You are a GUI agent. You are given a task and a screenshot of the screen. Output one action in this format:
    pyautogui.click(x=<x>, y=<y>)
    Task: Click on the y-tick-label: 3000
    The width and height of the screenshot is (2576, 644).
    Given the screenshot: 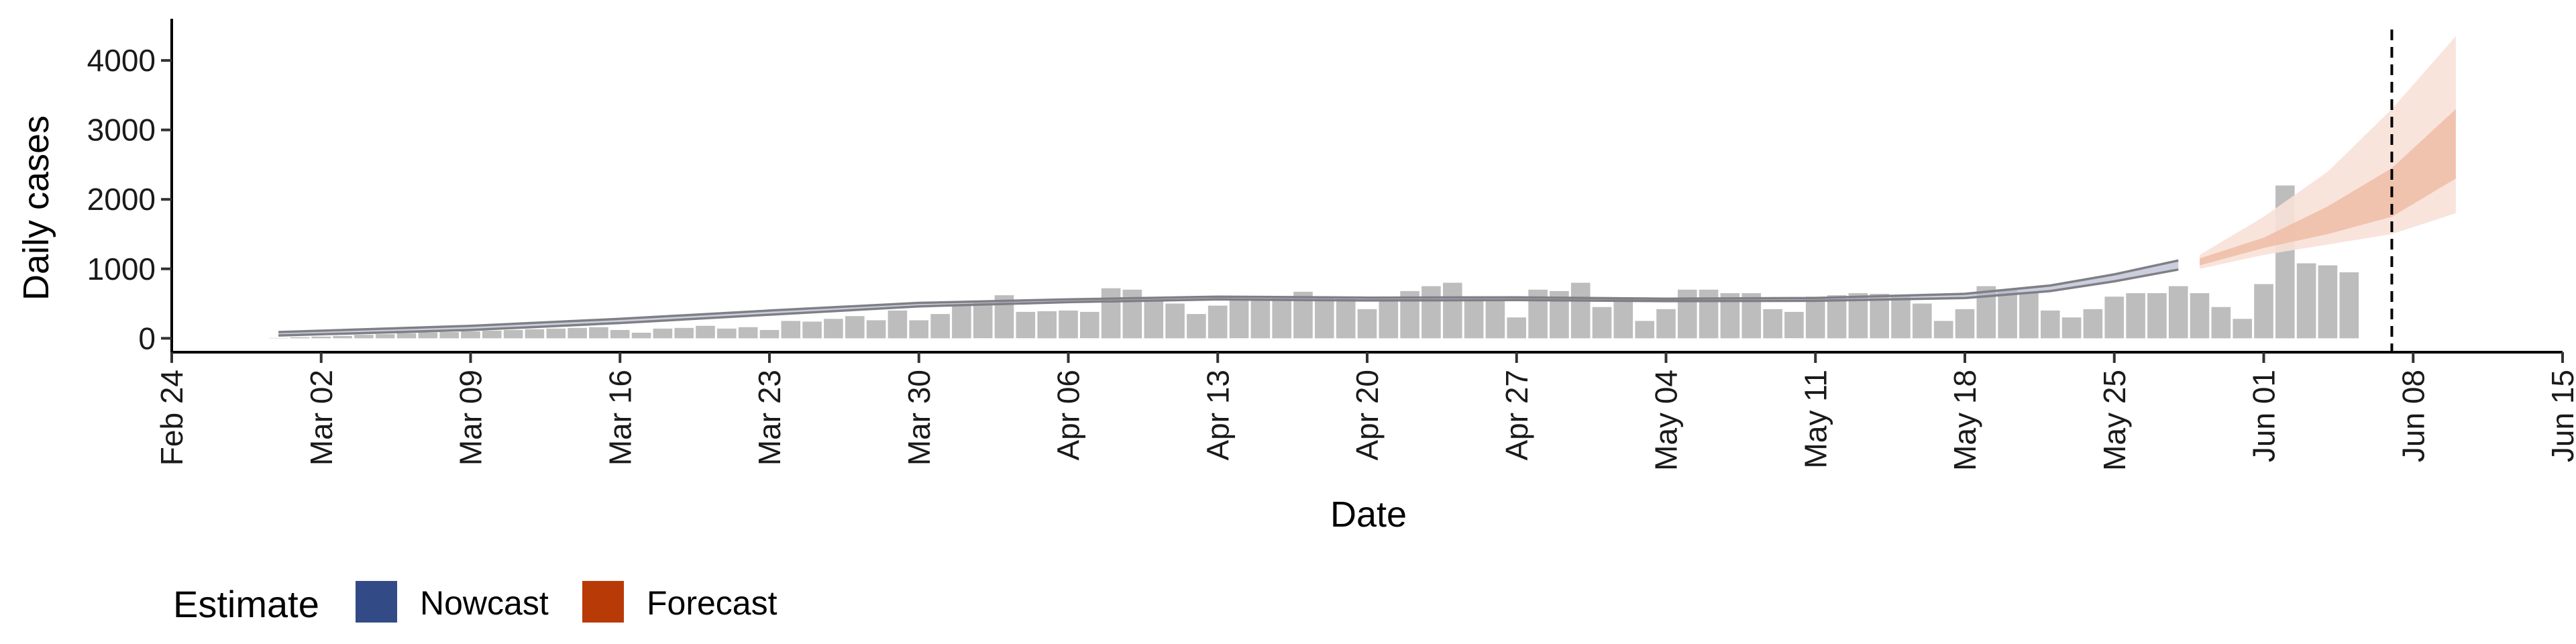 What is the action you would take?
    pyautogui.click(x=121, y=130)
    